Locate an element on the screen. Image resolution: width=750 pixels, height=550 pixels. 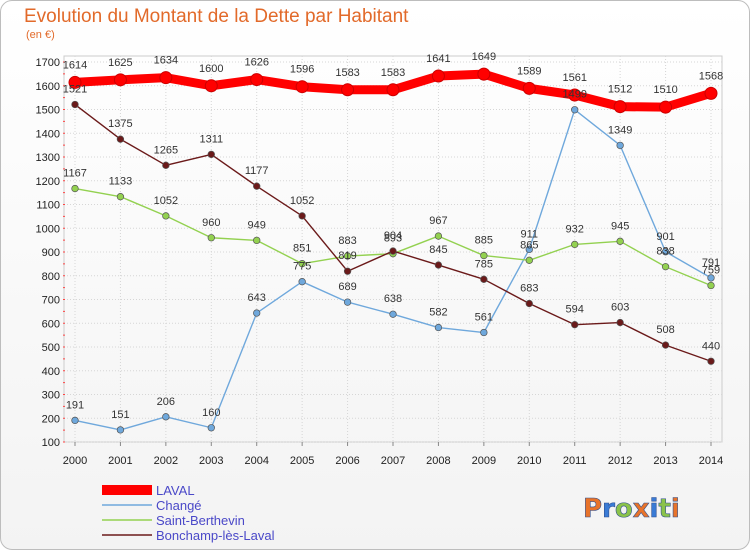
x-tick-label: 2002 is located at coordinates (166, 461).